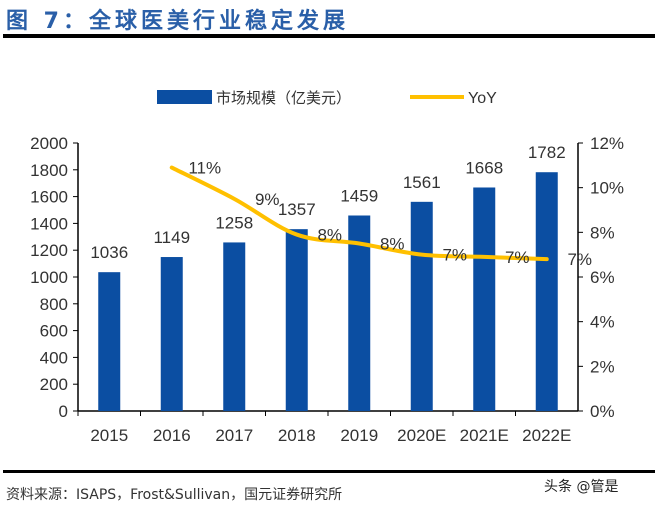 This screenshot has width=658, height=509. What do you see at coordinates (109, 252) in the screenshot?
I see `bar-label: 1036` at bounding box center [109, 252].